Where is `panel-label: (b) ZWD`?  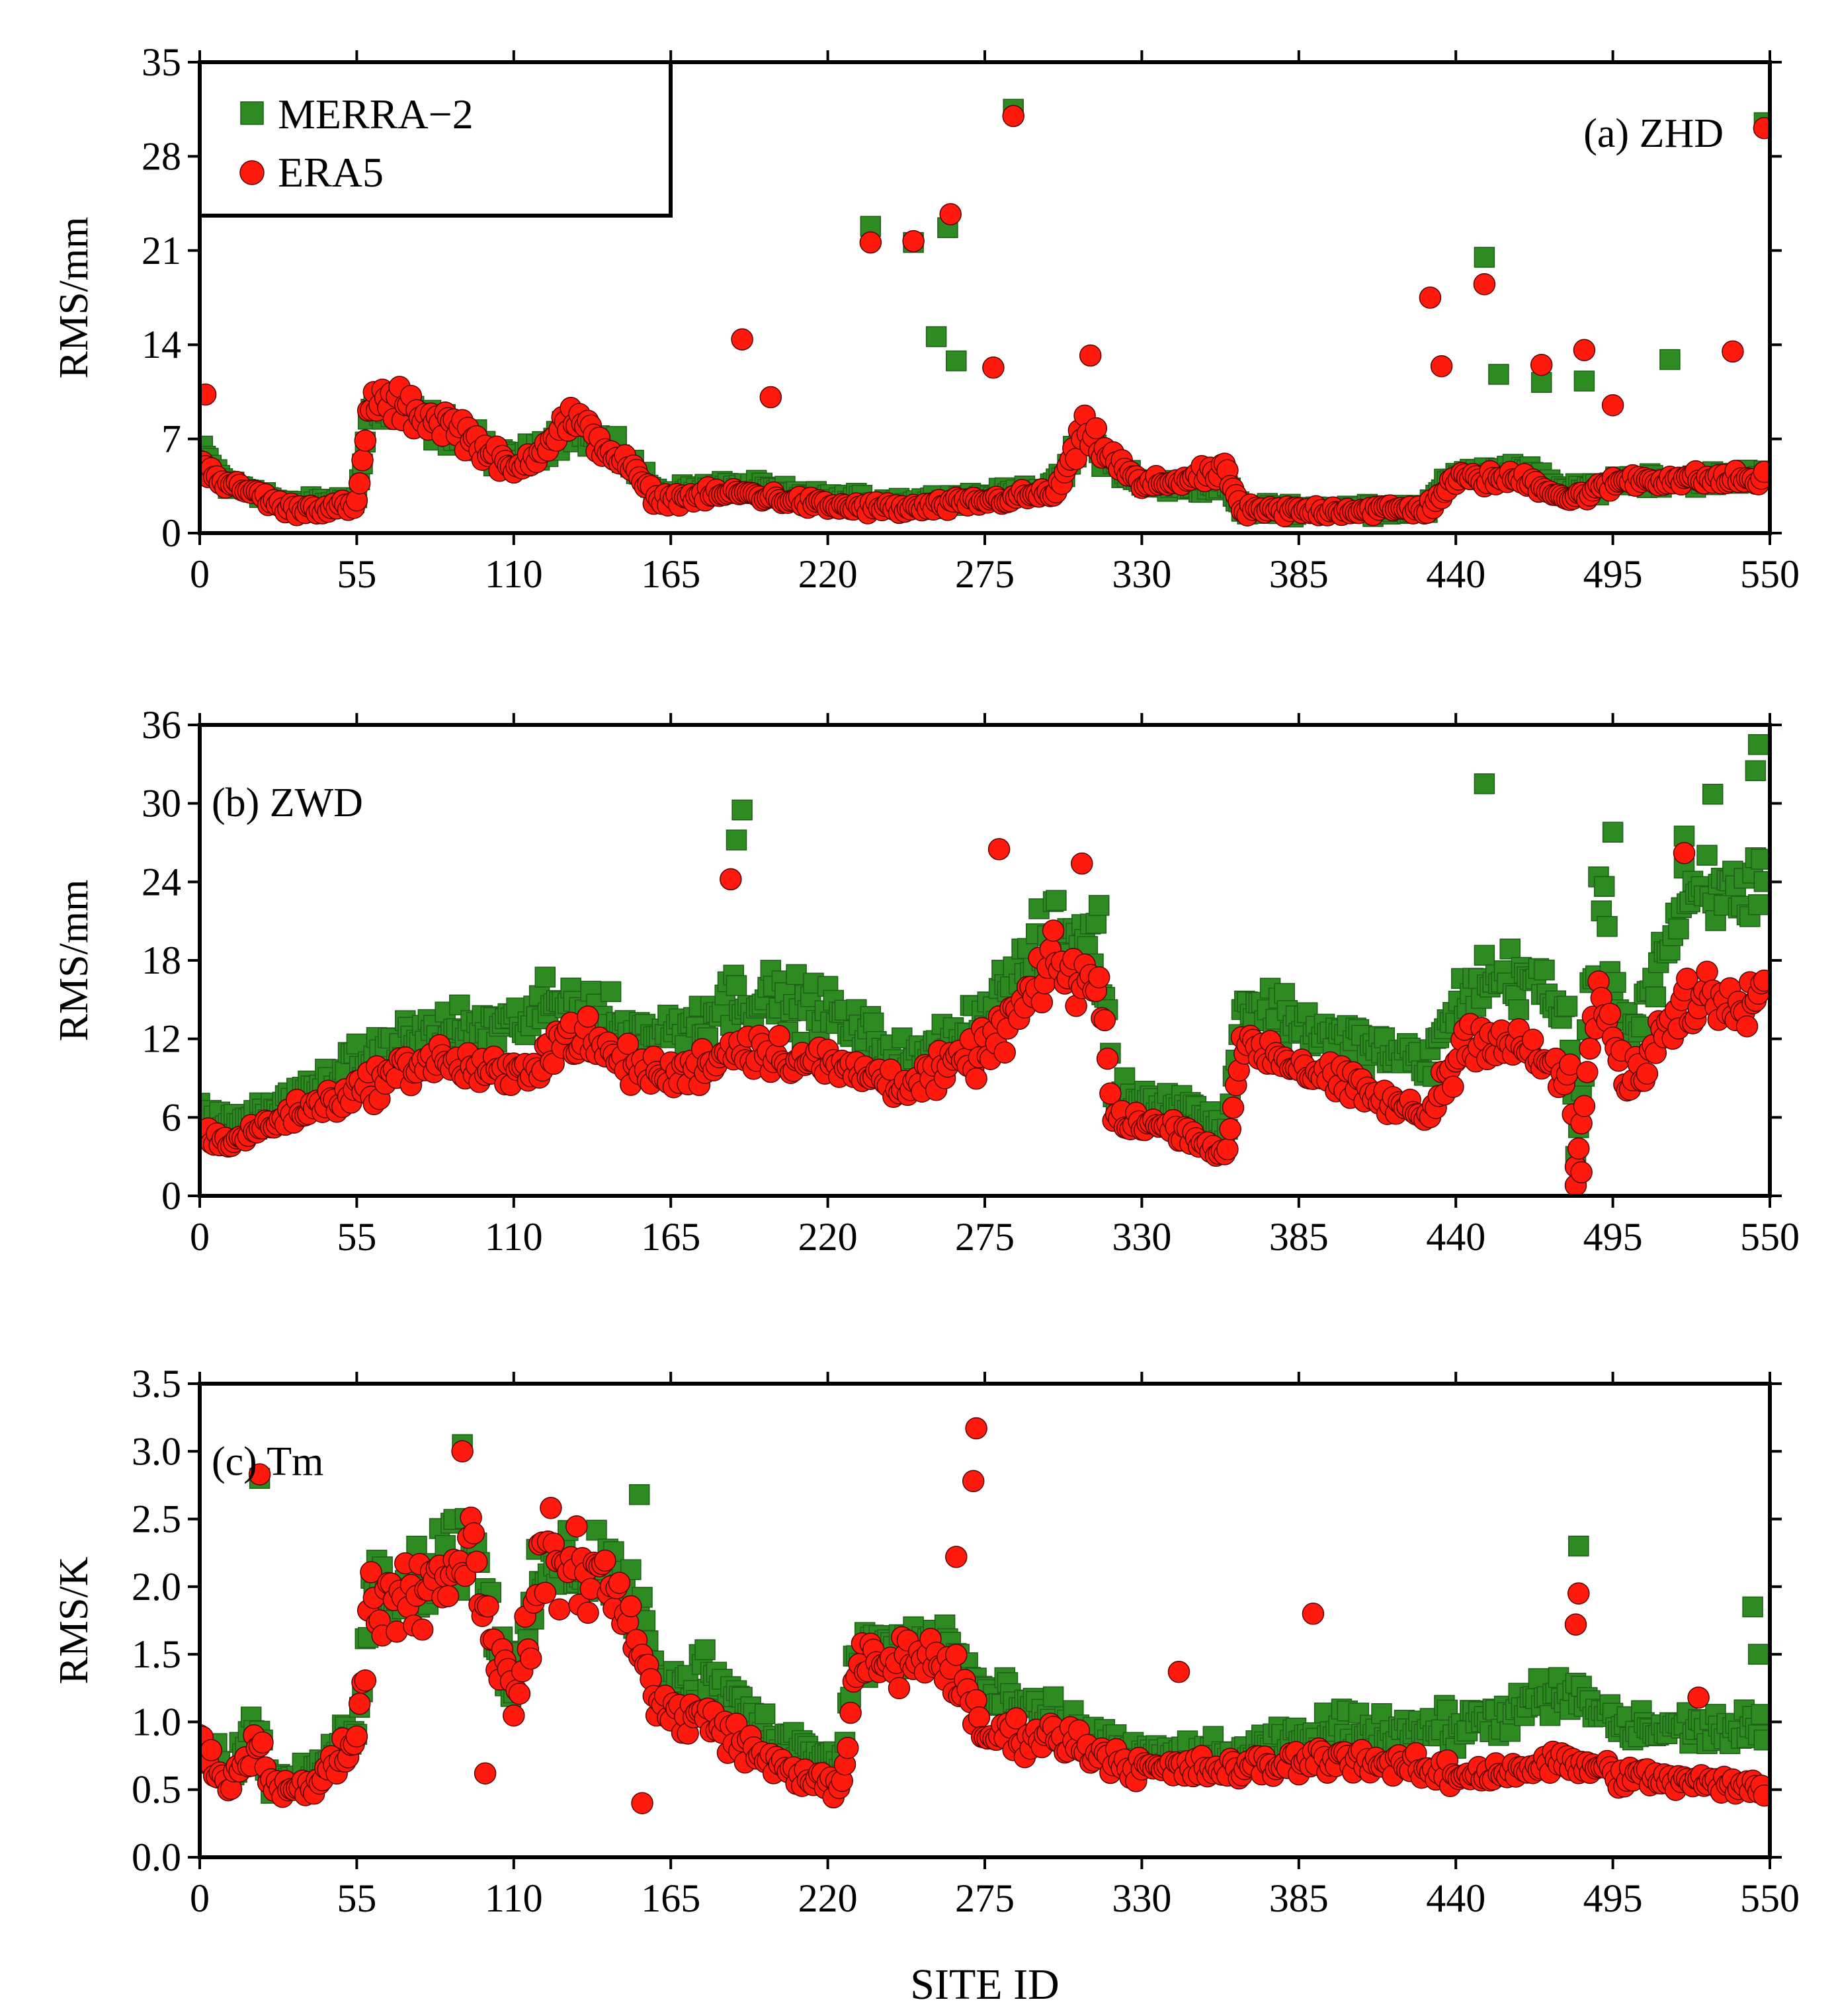 panel-label: (b) ZWD is located at coordinates (288, 802).